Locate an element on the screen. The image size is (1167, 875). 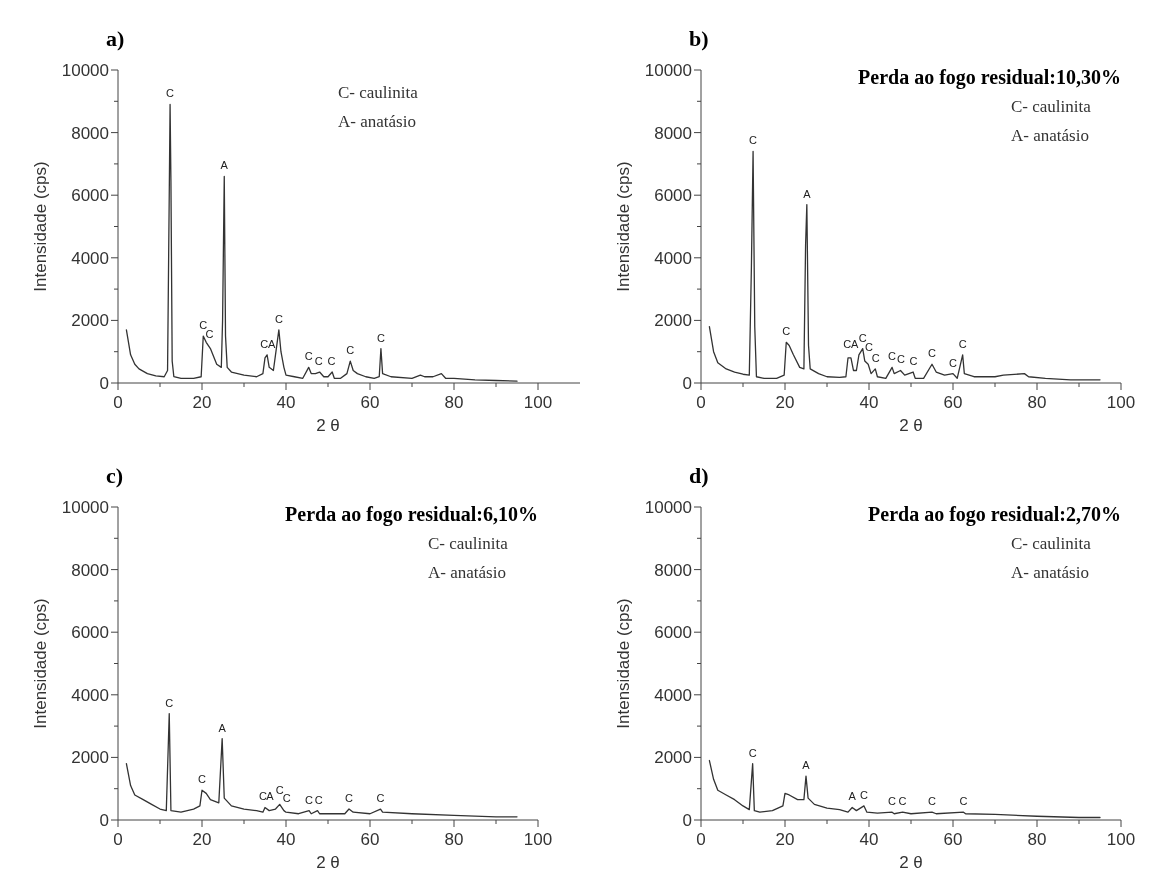
chart-subtitle: Perda ao fogo residual:2,70% is located at coordinates (994, 514).